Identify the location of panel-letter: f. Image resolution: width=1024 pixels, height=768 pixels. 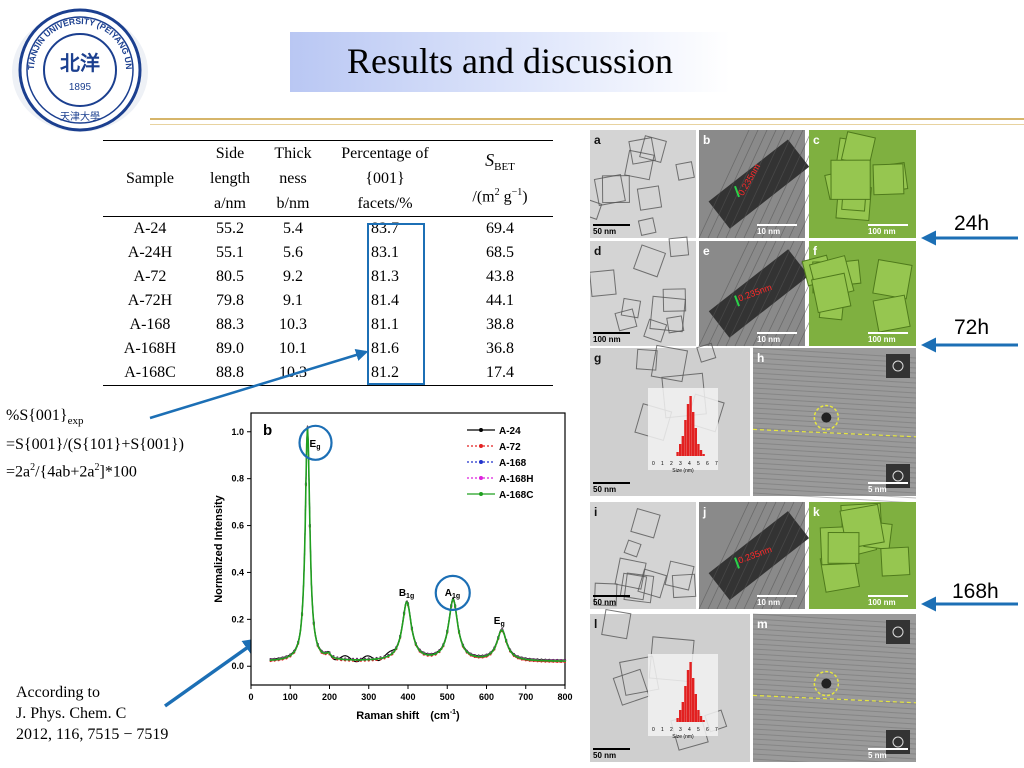
(815, 251).